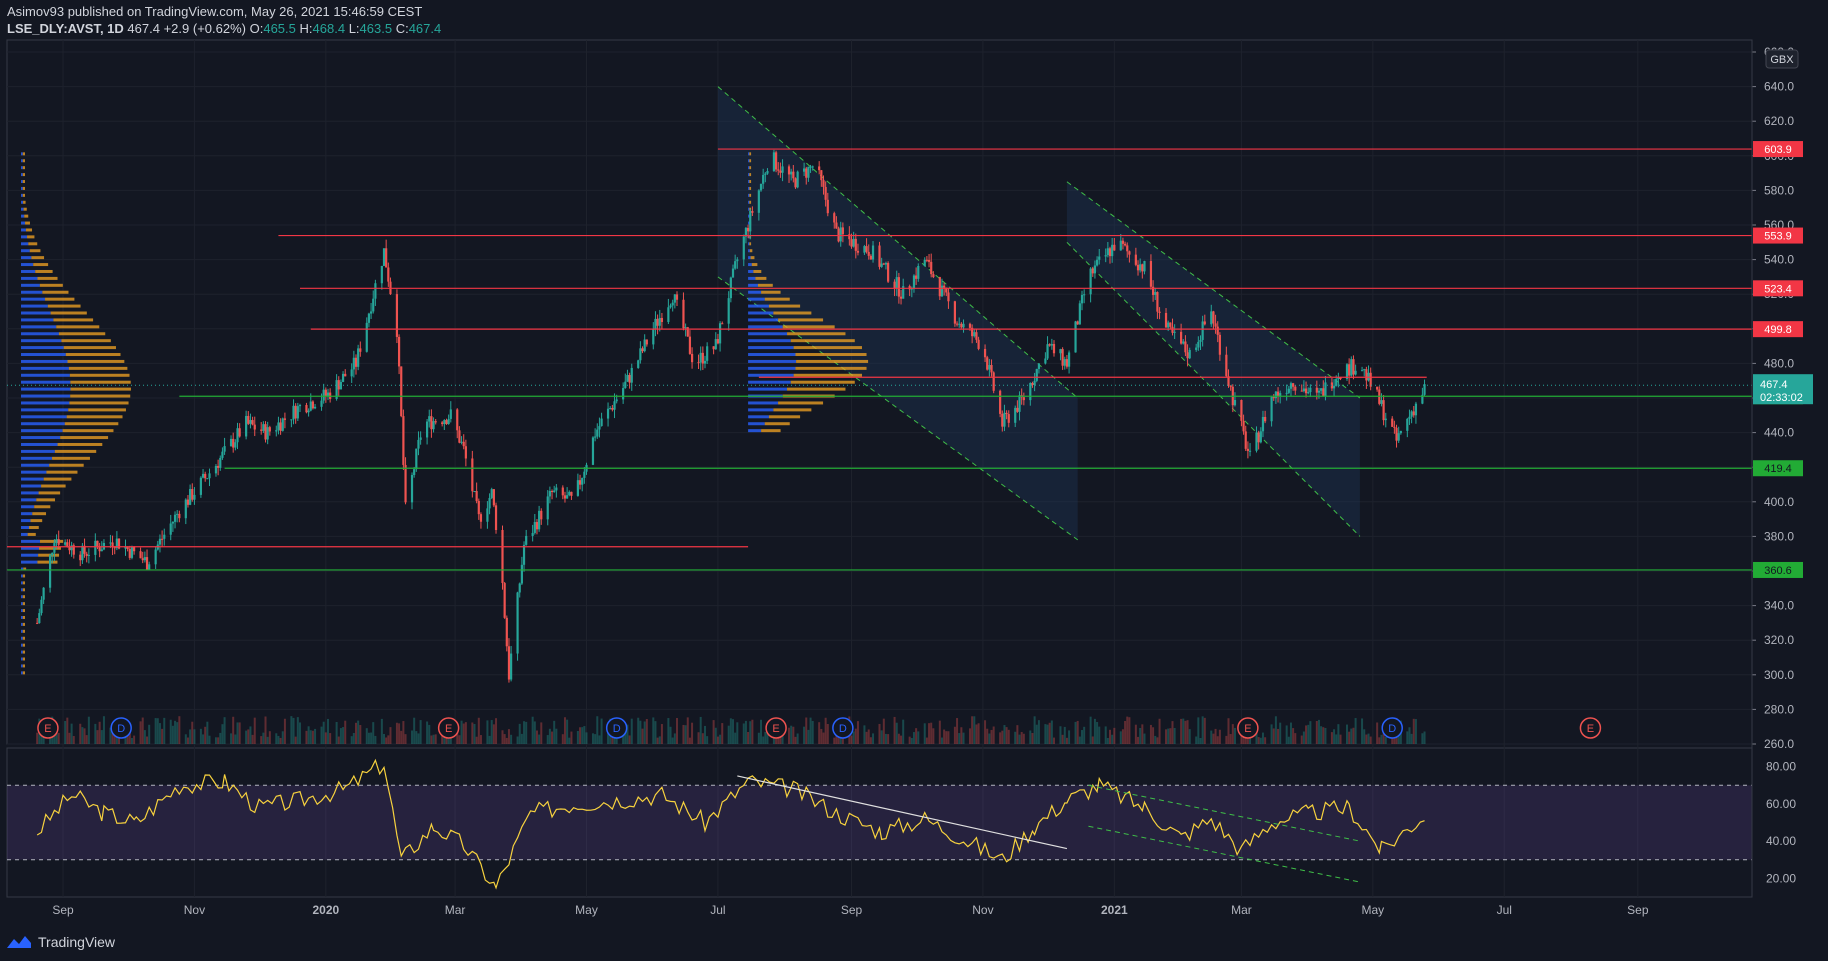  What do you see at coordinates (1778, 571) in the screenshot?
I see `level-label-text: 360.6` at bounding box center [1778, 571].